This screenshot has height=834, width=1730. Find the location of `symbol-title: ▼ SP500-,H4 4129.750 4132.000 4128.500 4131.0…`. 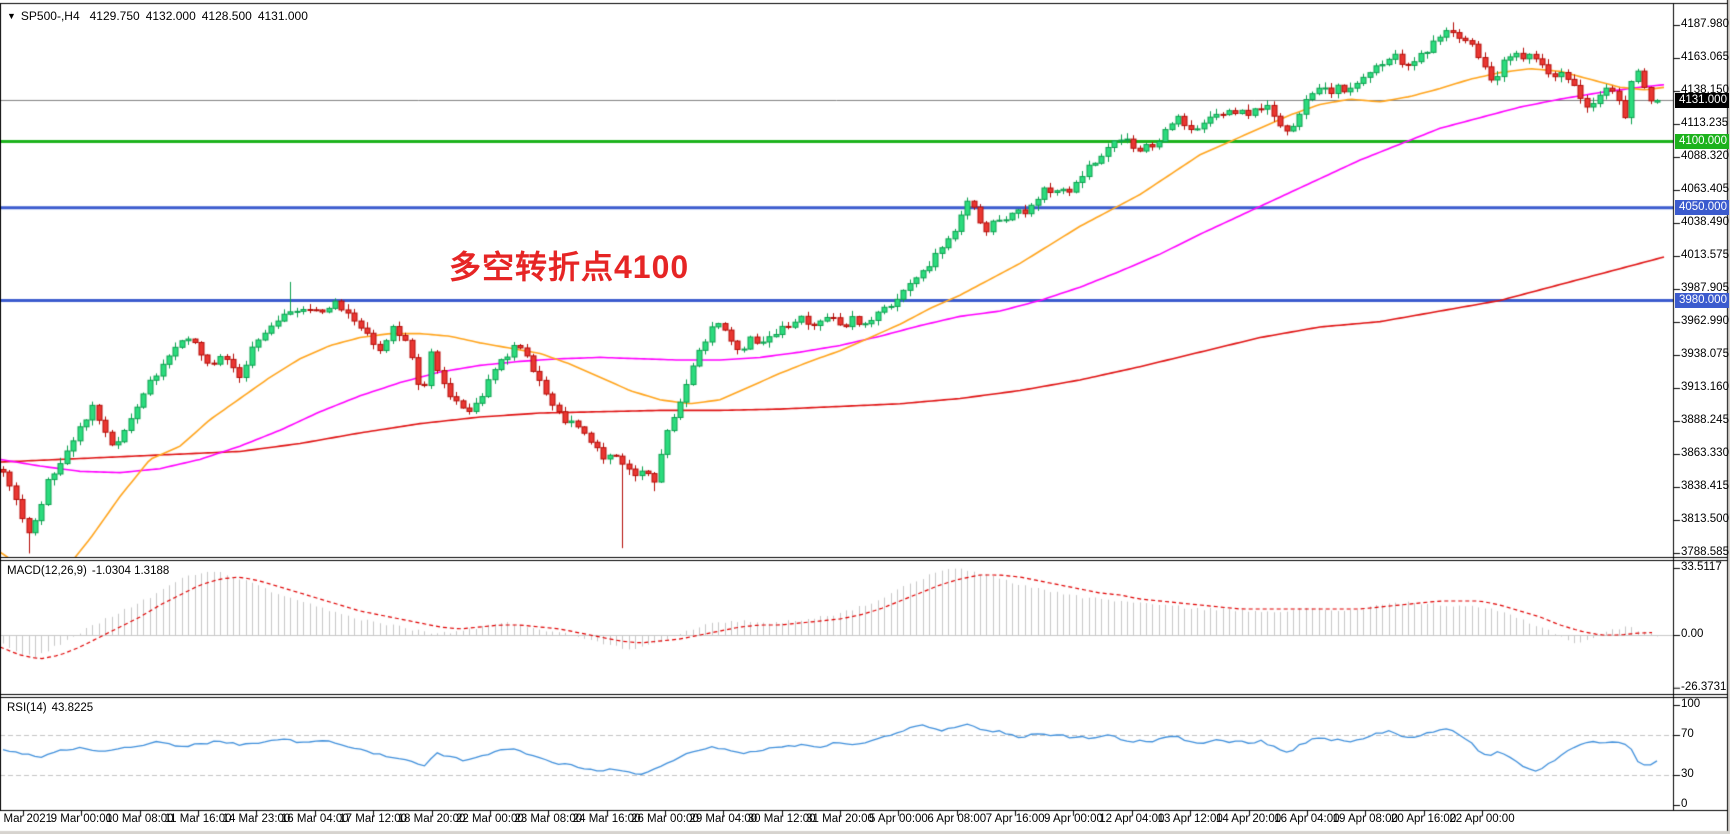

symbol-title: ▼ SP500-,H4 4129.750 4132.000 4128.500 4131.0… is located at coordinates (160, 16).